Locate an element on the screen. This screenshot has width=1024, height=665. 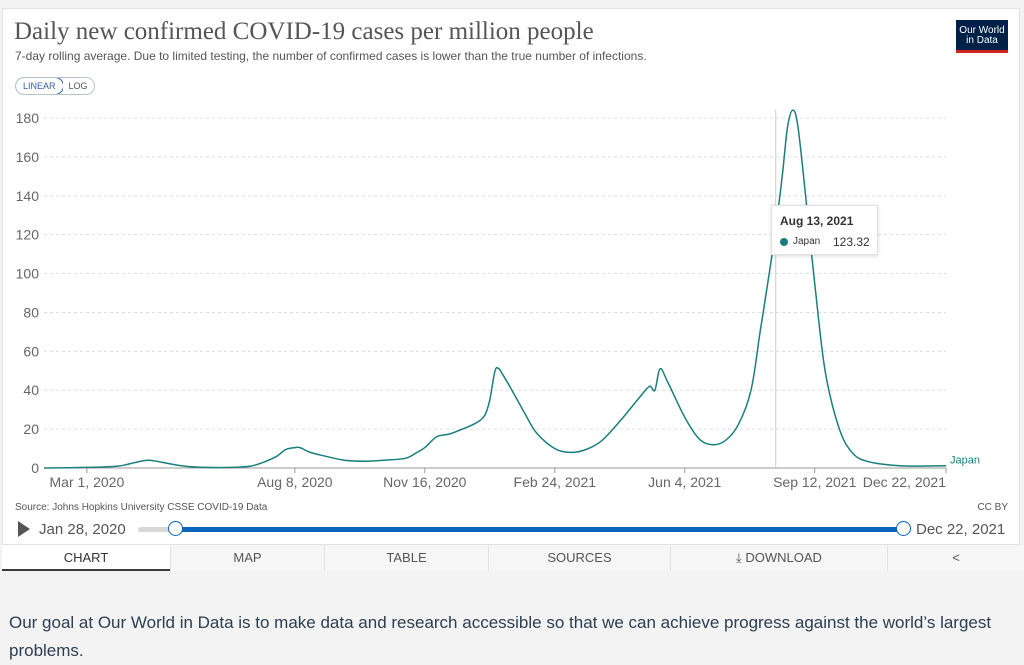
y-tick-label: 100 is located at coordinates (28, 274).